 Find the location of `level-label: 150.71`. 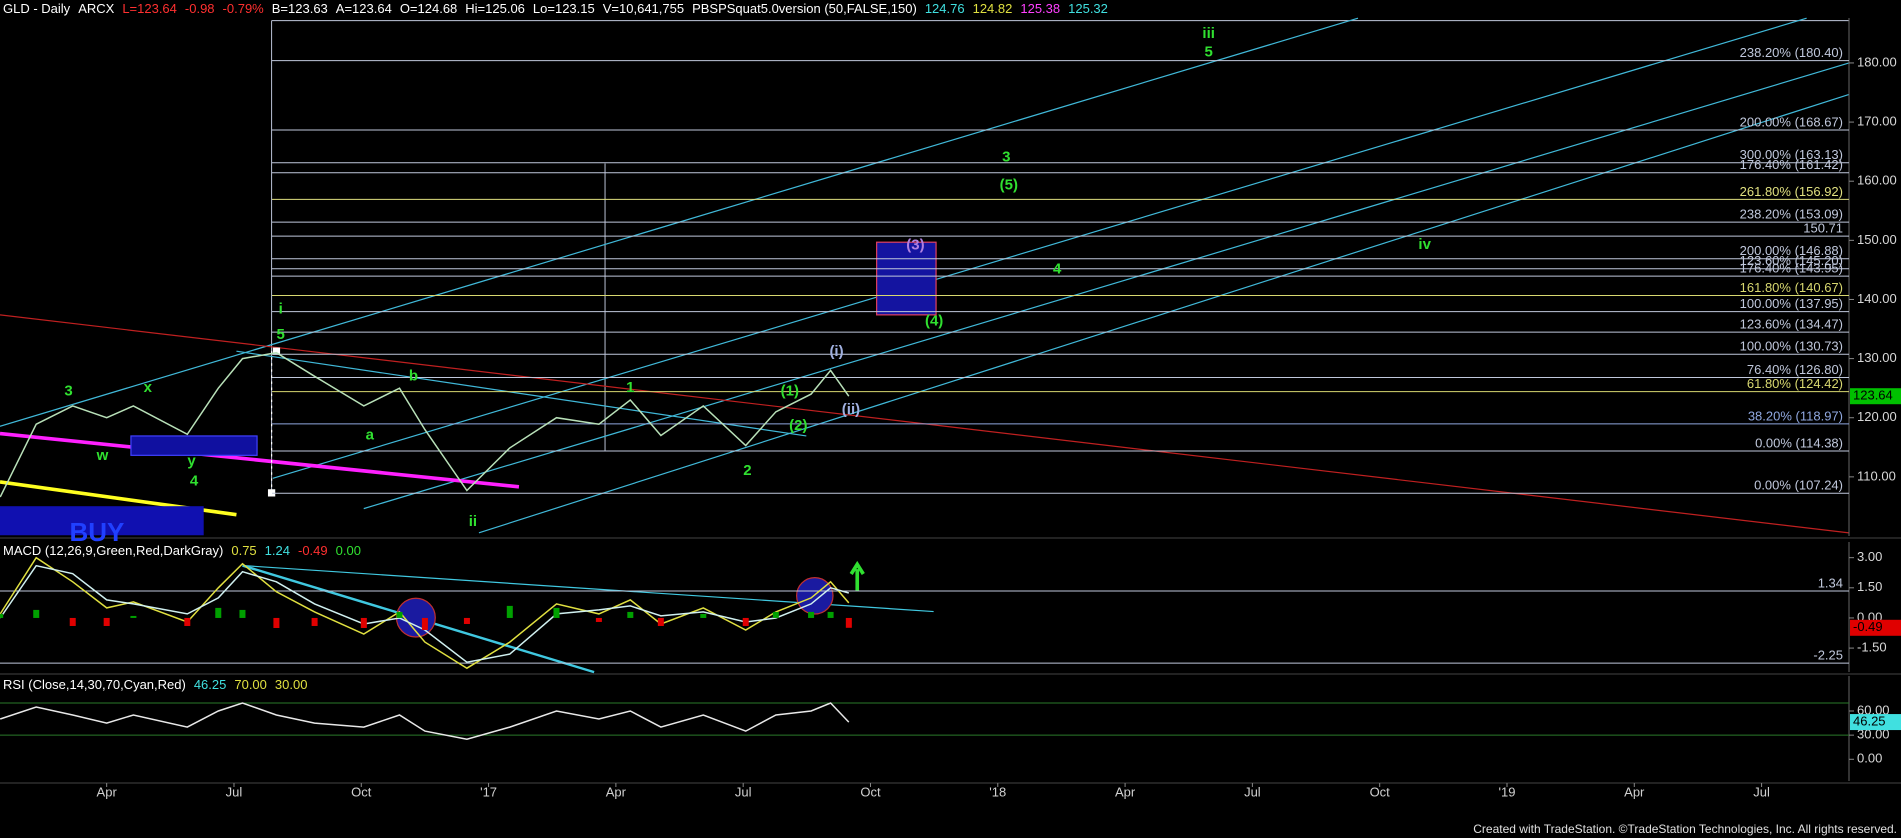

level-label: 150.71 is located at coordinates (1823, 228).